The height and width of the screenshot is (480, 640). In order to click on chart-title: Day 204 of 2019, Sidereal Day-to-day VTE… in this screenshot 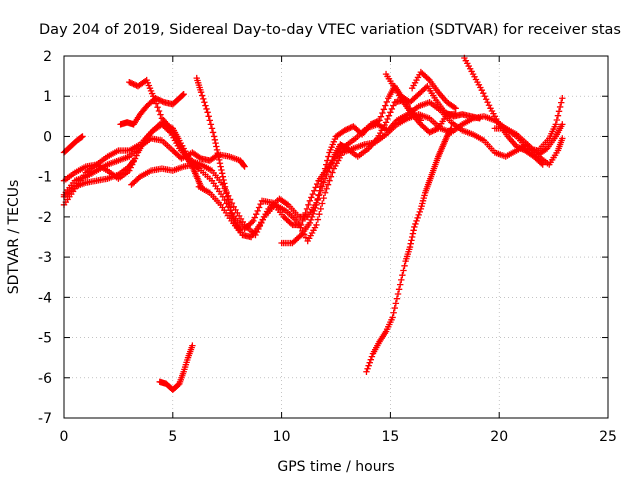, I will do `click(330, 30)`.